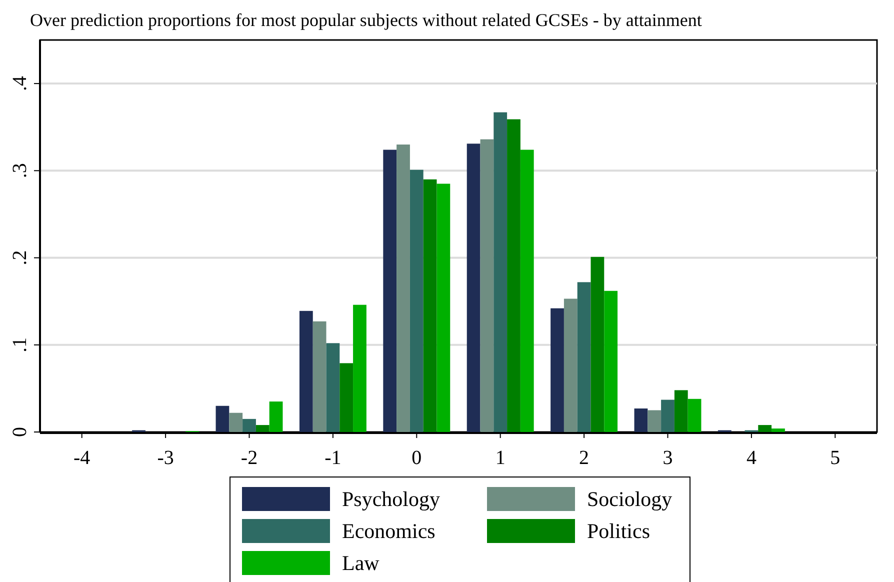  I want to click on y-tick-label: .4, so click(20, 84).